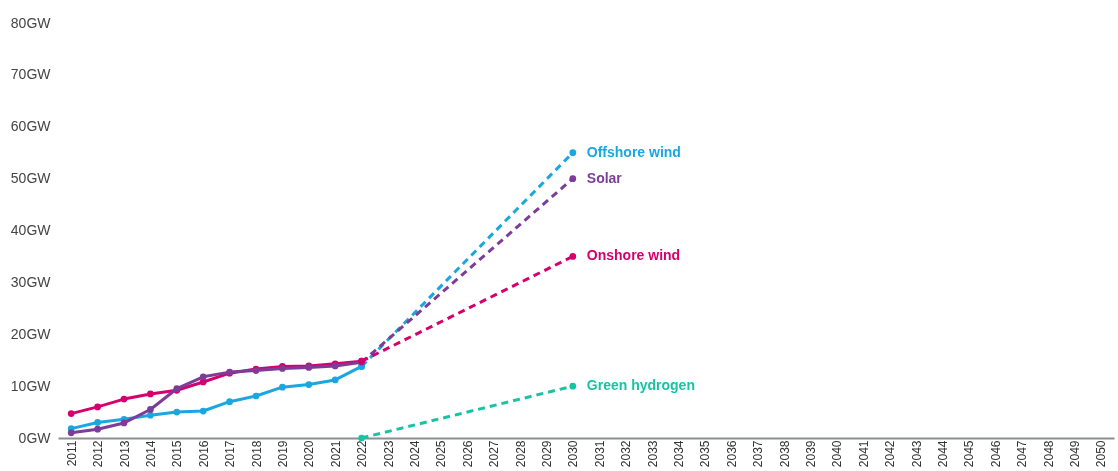 The width and height of the screenshot is (1118, 471). I want to click on x-tick-label: 2047, so click(1022, 454).